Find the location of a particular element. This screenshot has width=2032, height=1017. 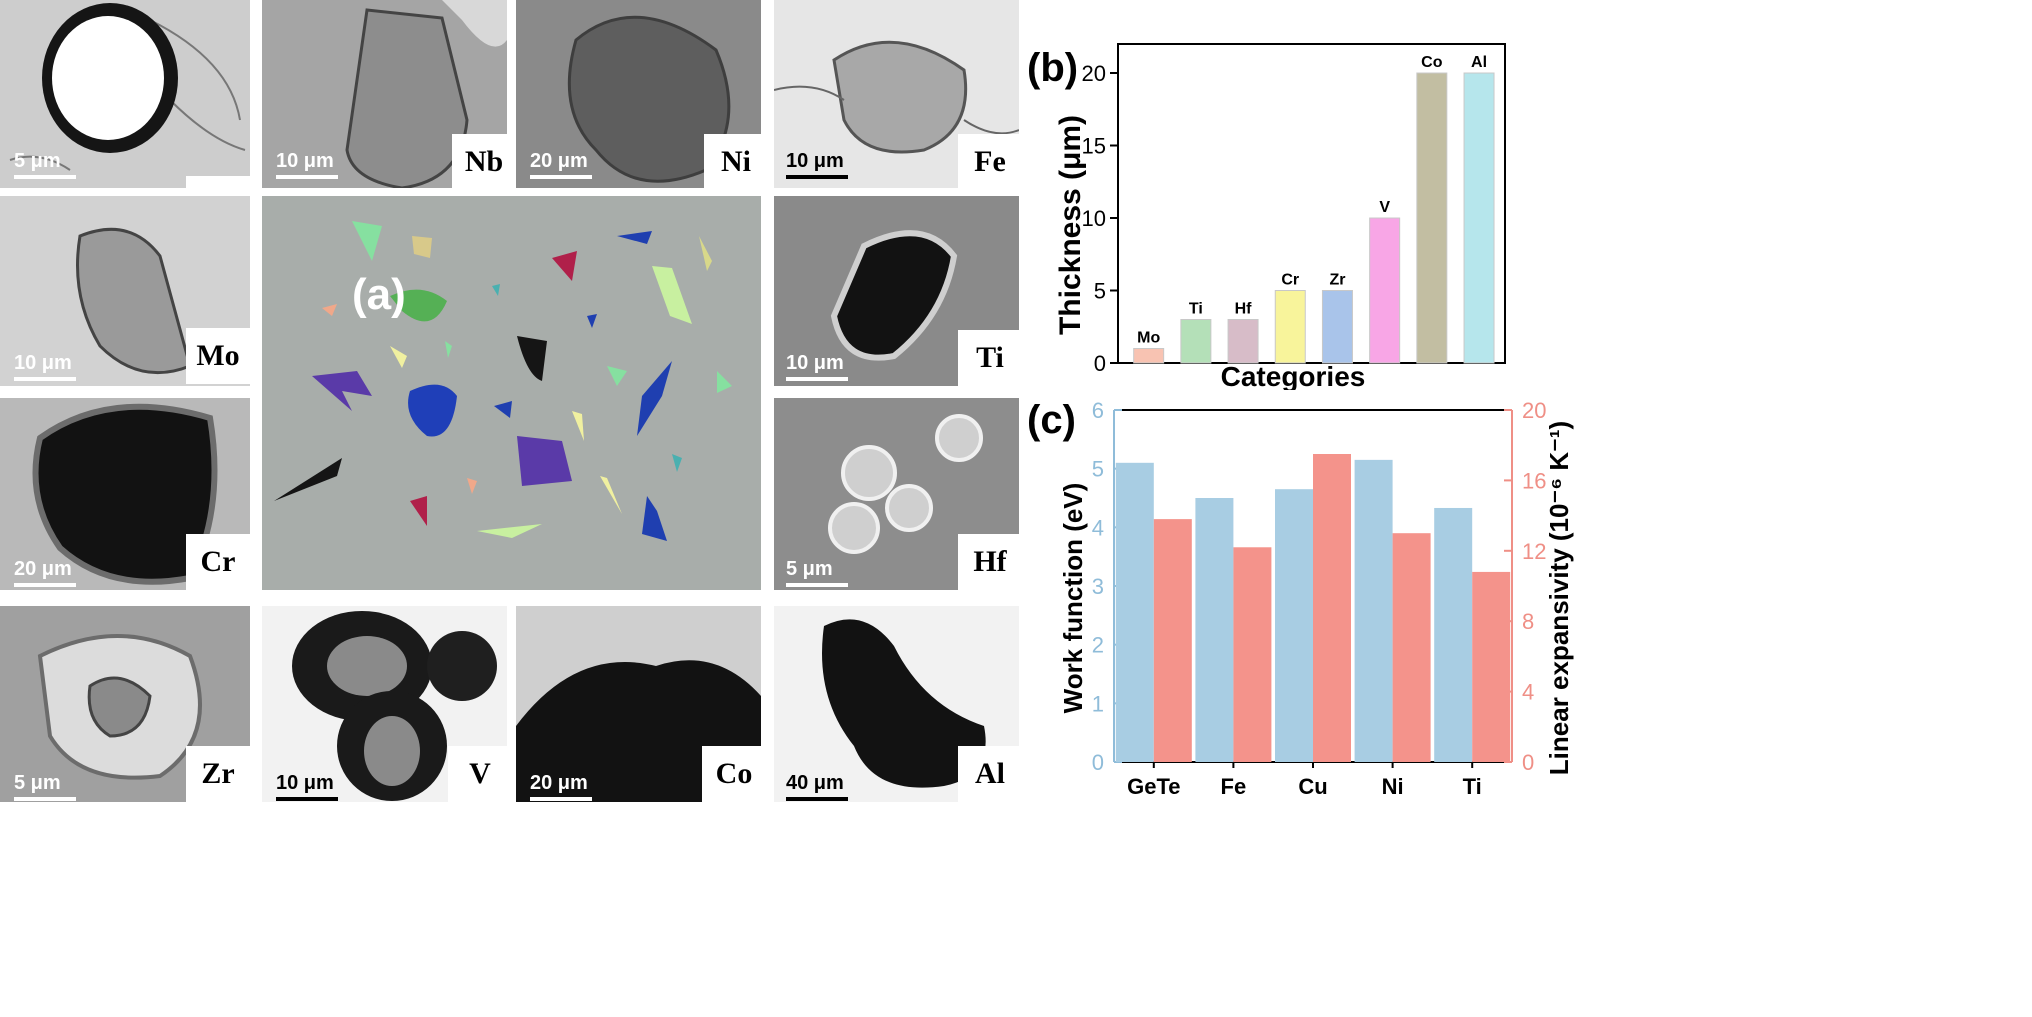

scale-bar-ni: 20 μm is located at coordinates (561, 164).